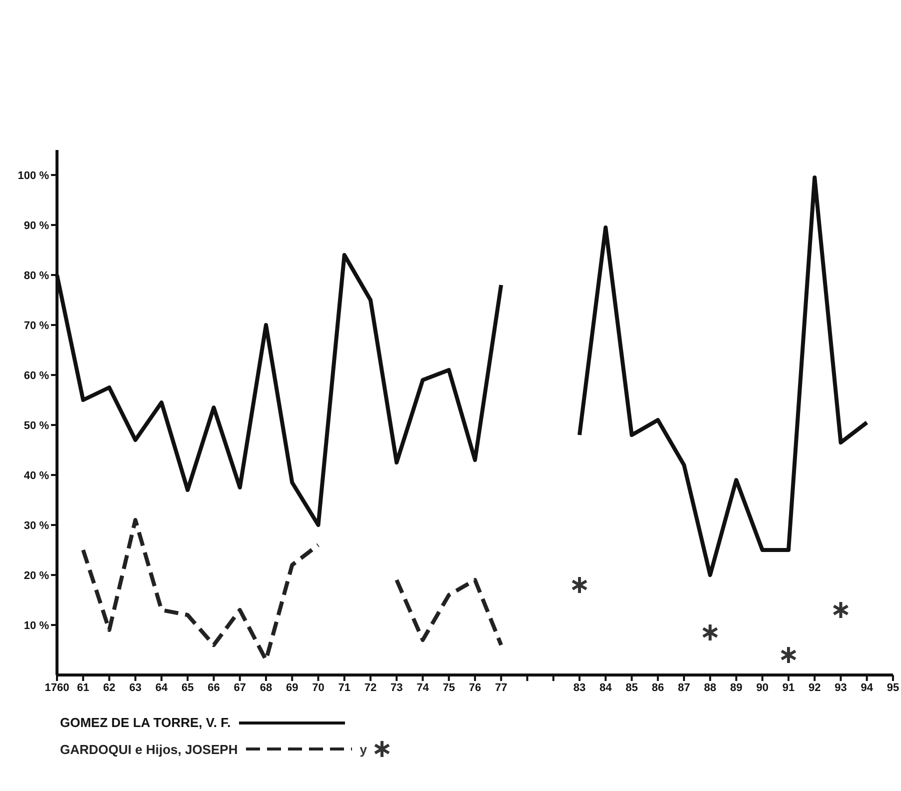 The width and height of the screenshot is (901, 791). What do you see at coordinates (37, 426) in the screenshot?
I see `y-tick-label: 50 %` at bounding box center [37, 426].